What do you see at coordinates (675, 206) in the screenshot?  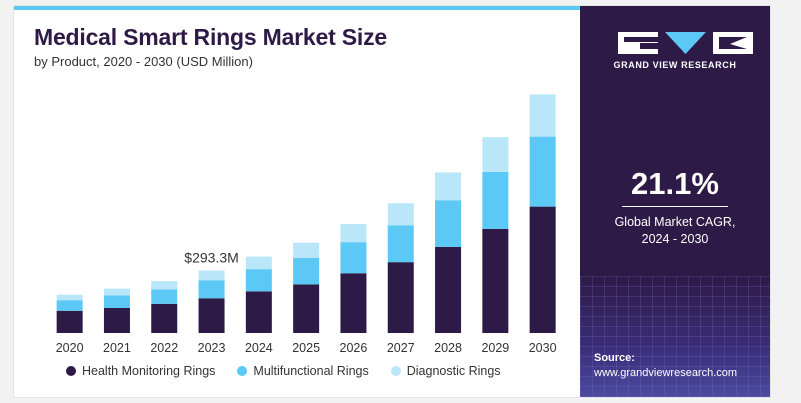 I see `cagr-divider` at bounding box center [675, 206].